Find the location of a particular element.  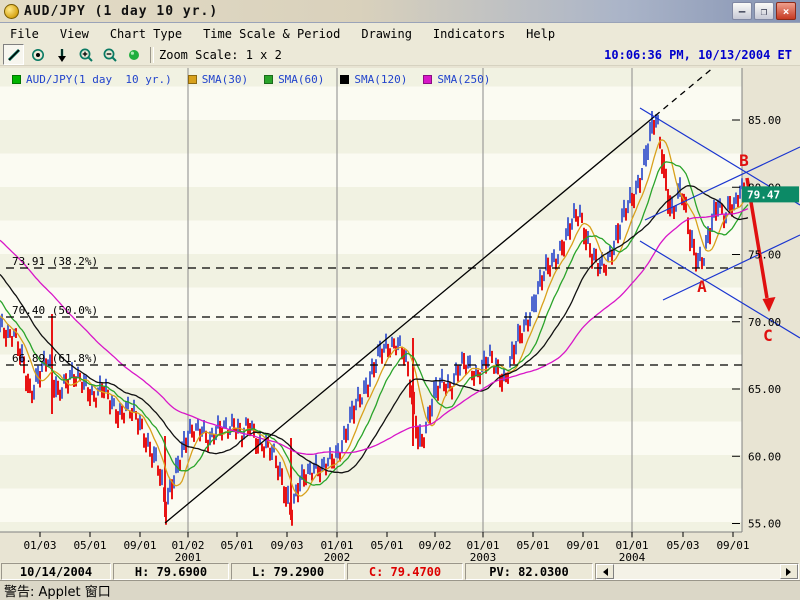

y-axis-label-60.00: 60.00 is located at coordinates (764, 456).